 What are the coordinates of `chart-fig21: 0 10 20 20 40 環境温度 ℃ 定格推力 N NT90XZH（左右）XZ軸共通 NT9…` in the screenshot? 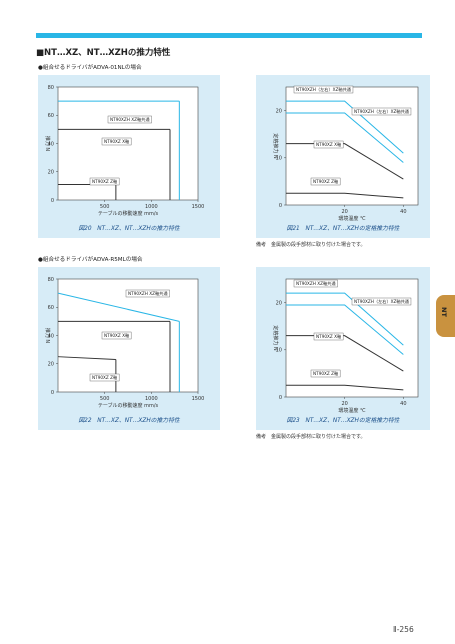 It's located at (343, 156).